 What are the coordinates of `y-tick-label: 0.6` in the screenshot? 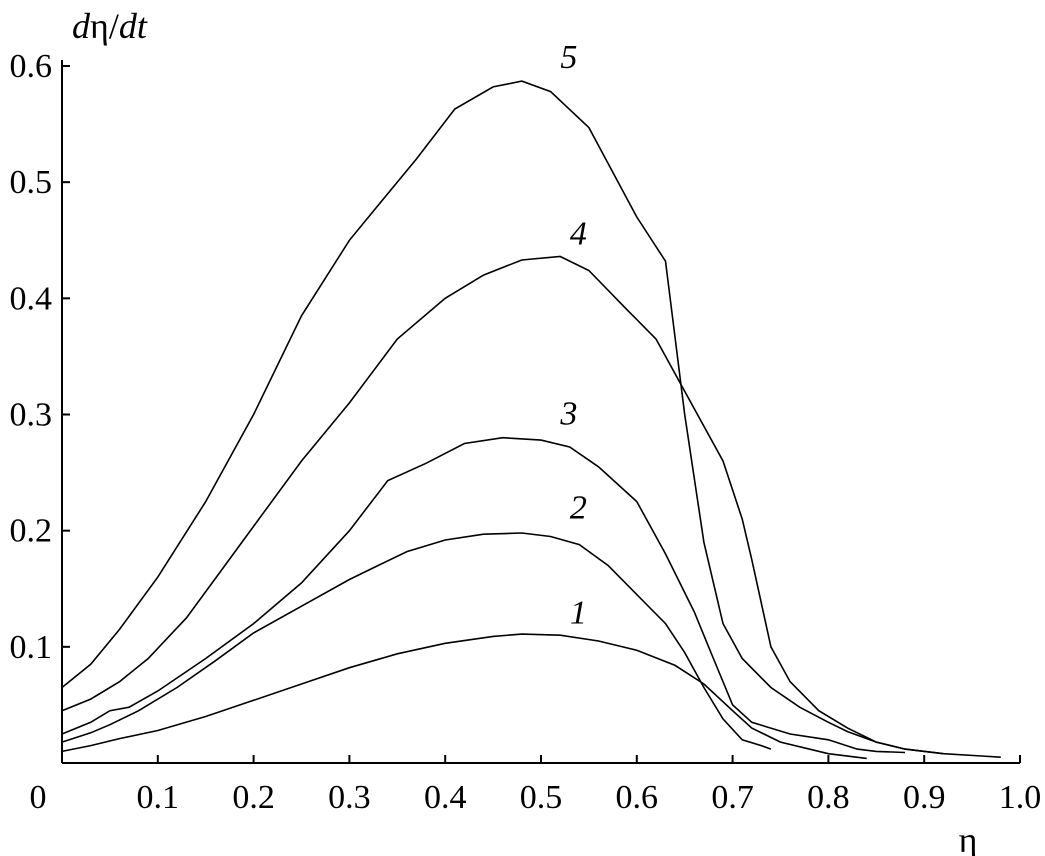 It's located at (31, 66).